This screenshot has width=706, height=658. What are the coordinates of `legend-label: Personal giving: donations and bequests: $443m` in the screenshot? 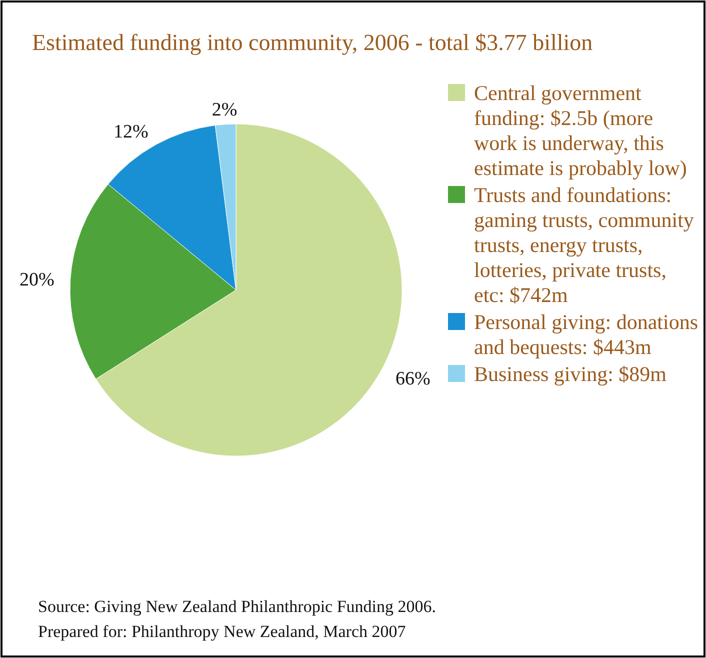 It's located at (586, 334).